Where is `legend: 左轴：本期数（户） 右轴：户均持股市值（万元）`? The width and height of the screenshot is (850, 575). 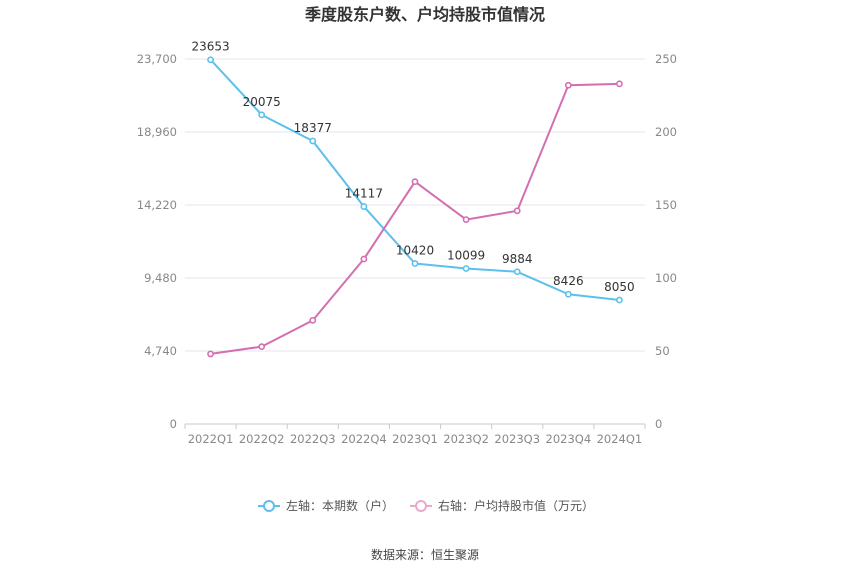
legend: 左轴：本期数（户） 右轴：户均持股市值（万元） is located at coordinates (426, 505).